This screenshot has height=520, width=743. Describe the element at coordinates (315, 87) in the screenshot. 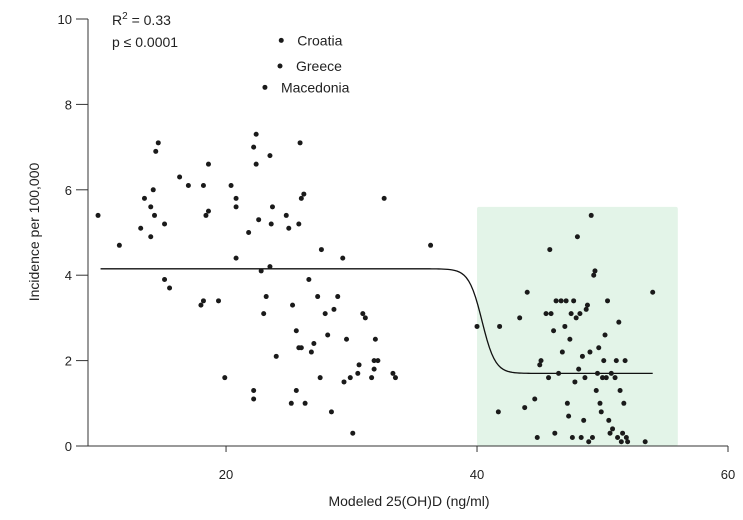

I see `country-label: Macedonia` at that location.